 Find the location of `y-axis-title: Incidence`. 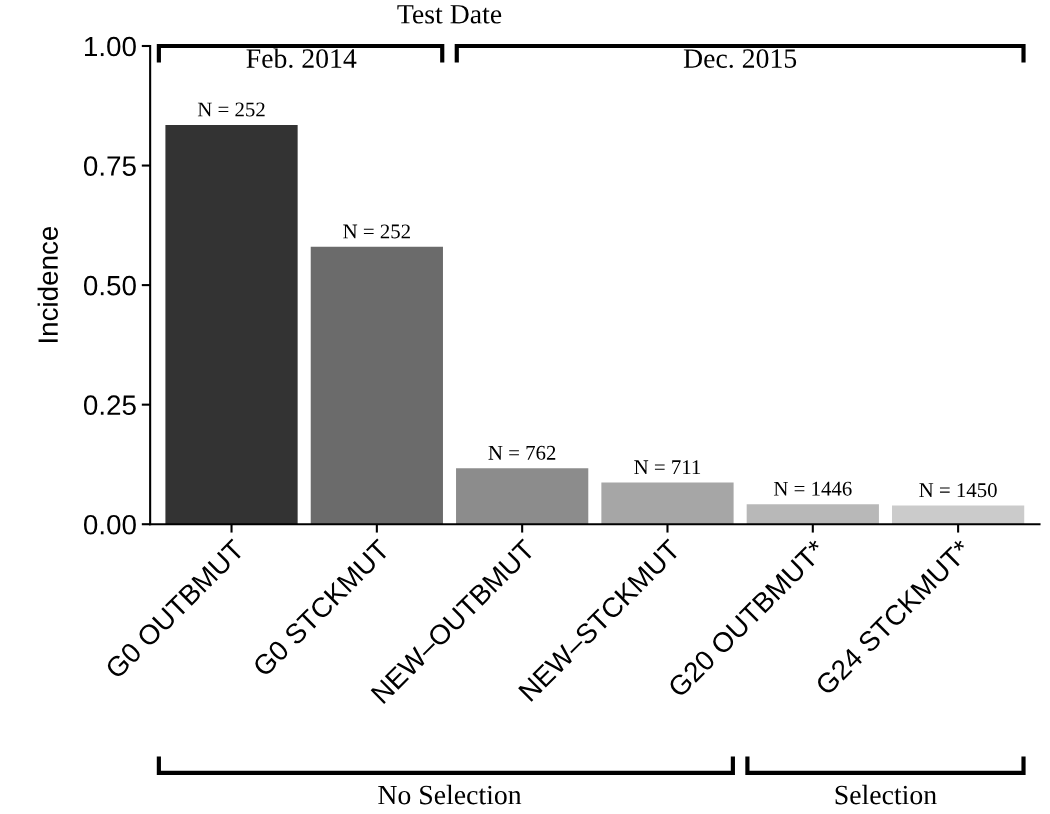

y-axis-title: Incidence is located at coordinates (47, 284).